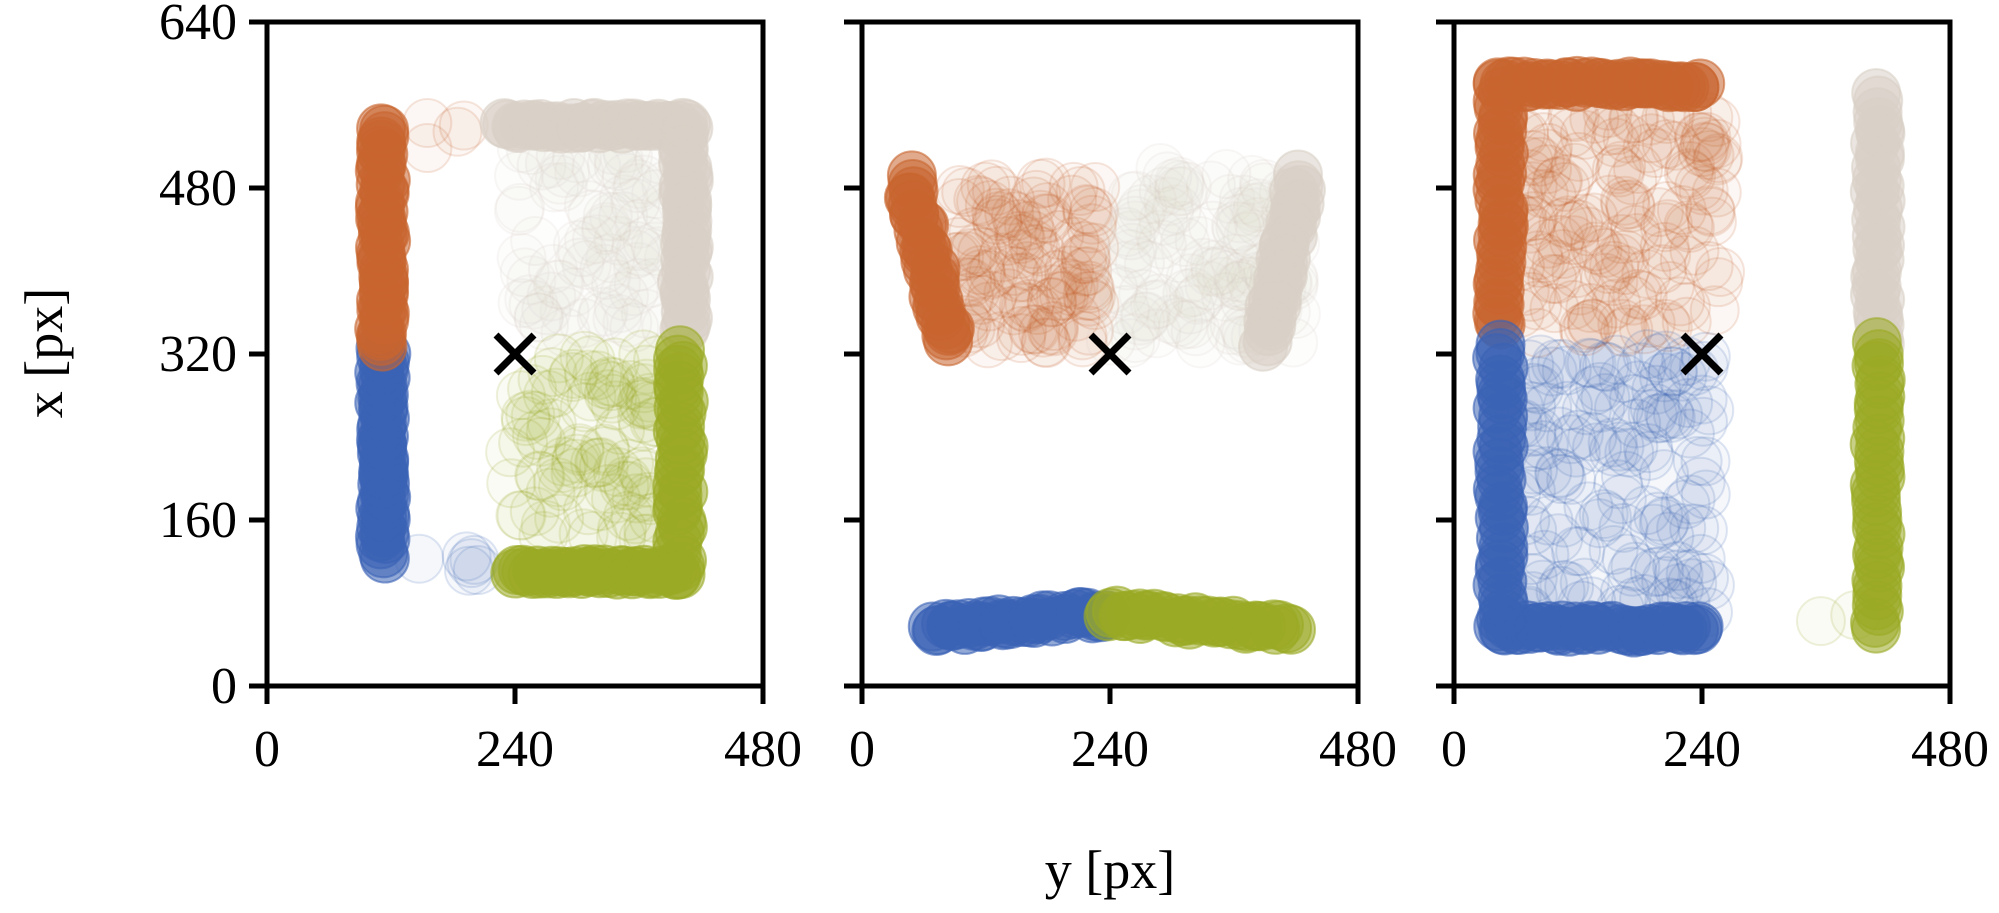  I want to click on x-axis-label: y [px], so click(1110, 870).